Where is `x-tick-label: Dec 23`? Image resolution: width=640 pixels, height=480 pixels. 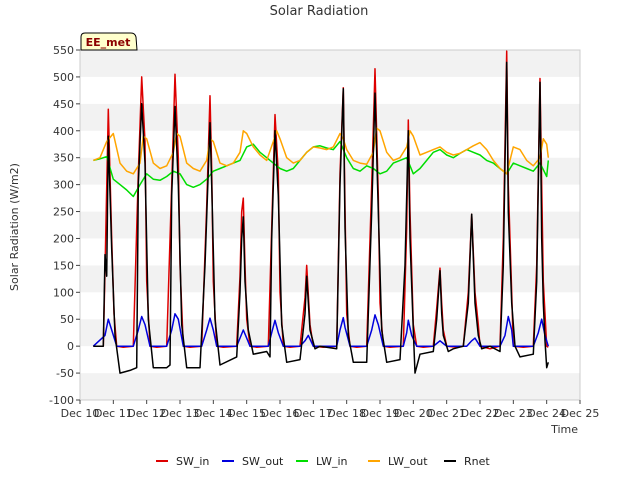 x-tick-label: Dec 23 is located at coordinates (513, 413).